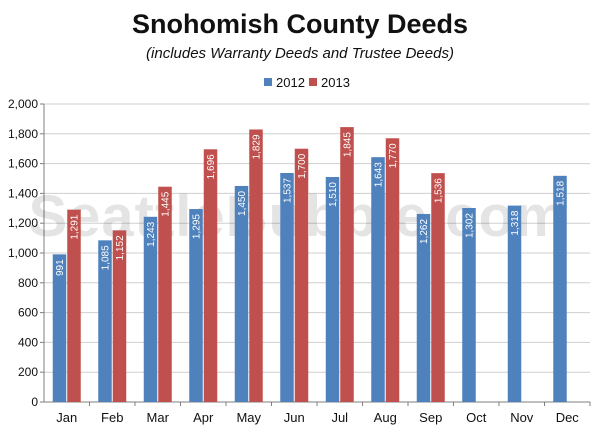 The width and height of the screenshot is (600, 436). What do you see at coordinates (119, 316) in the screenshot?
I see `bar-2013-feb` at bounding box center [119, 316].